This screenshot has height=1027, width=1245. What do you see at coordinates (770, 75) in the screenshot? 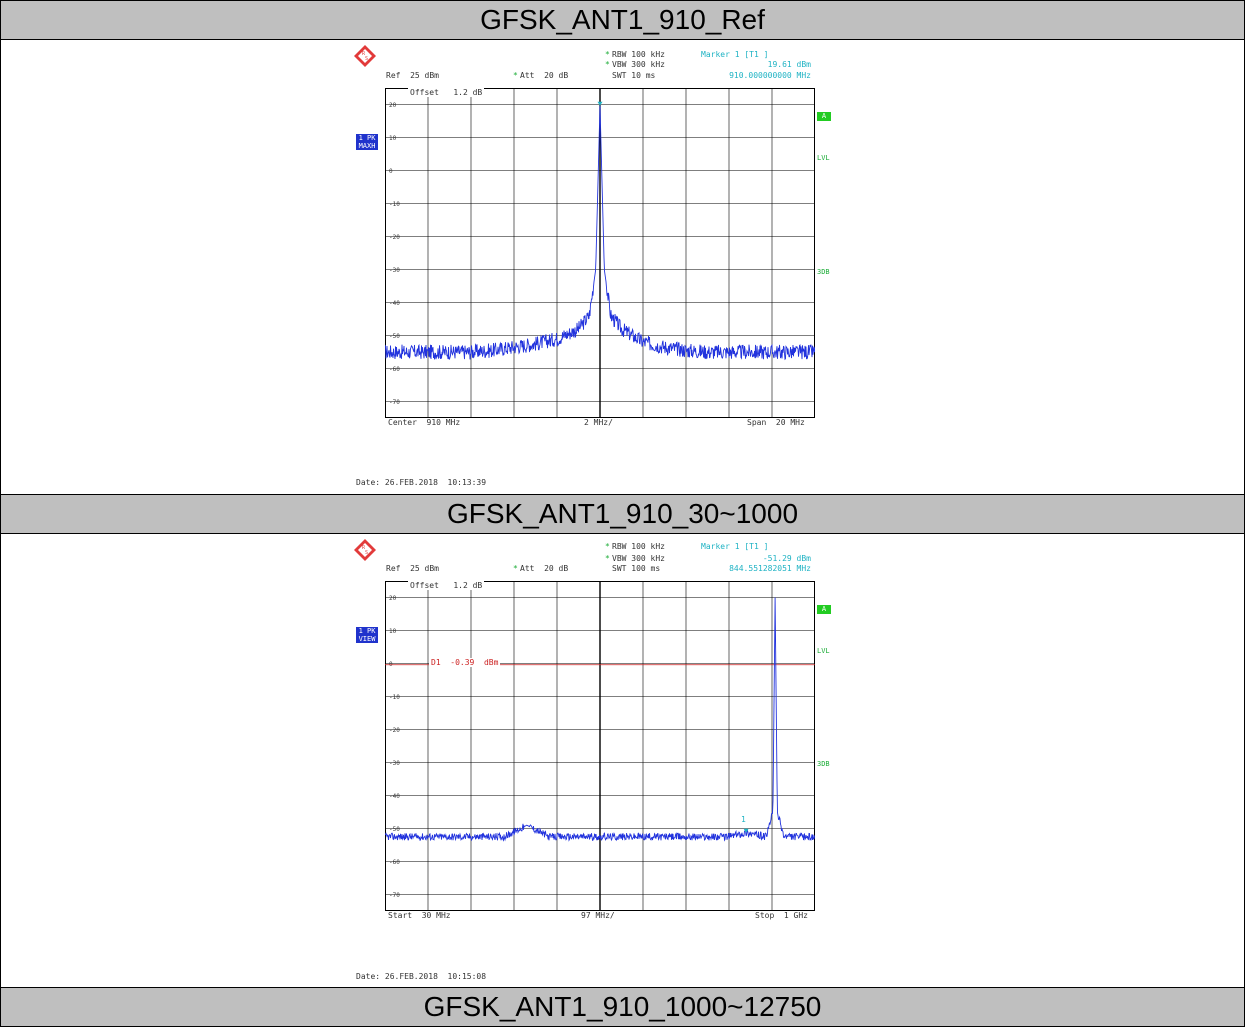
I see `marker-frequency: 910.000000000 MHz` at bounding box center [770, 75].